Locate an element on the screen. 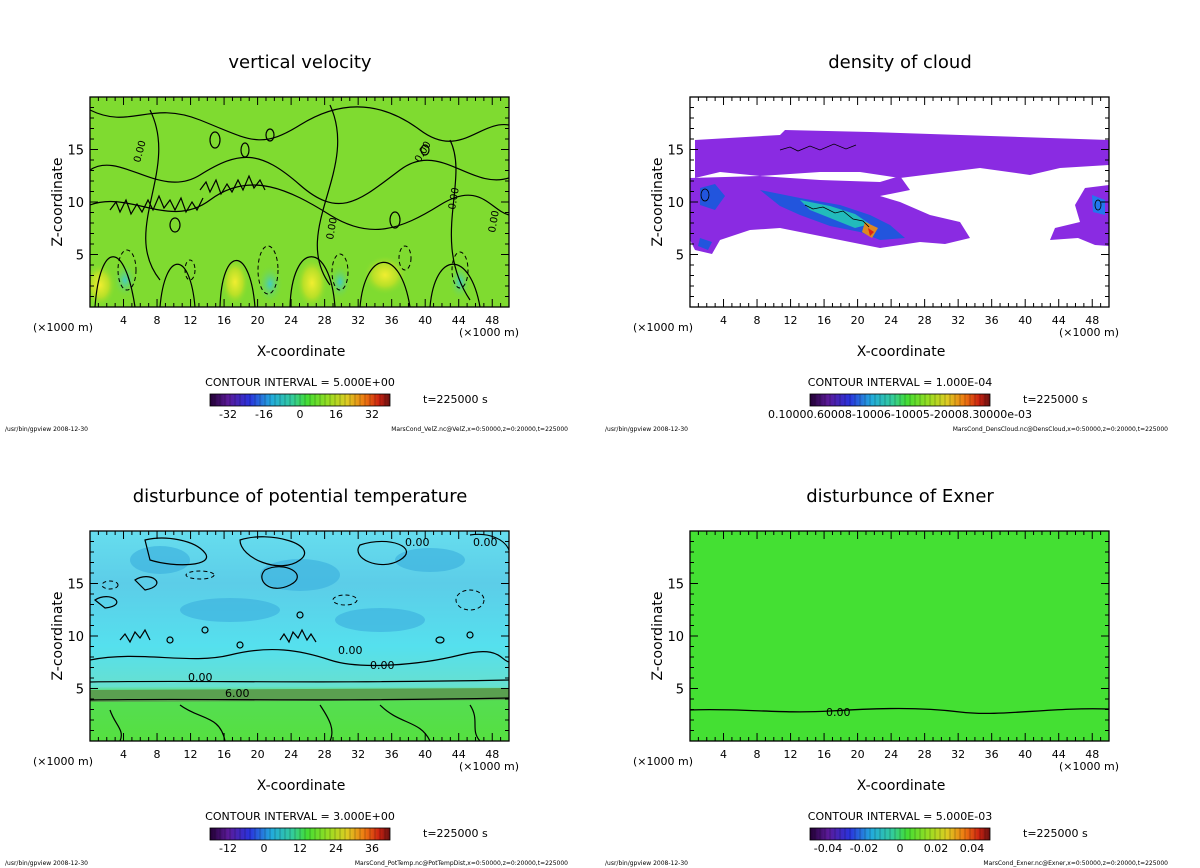 The image size is (1200, 868). colorbar-tick-label: 24 is located at coordinates (336, 848).